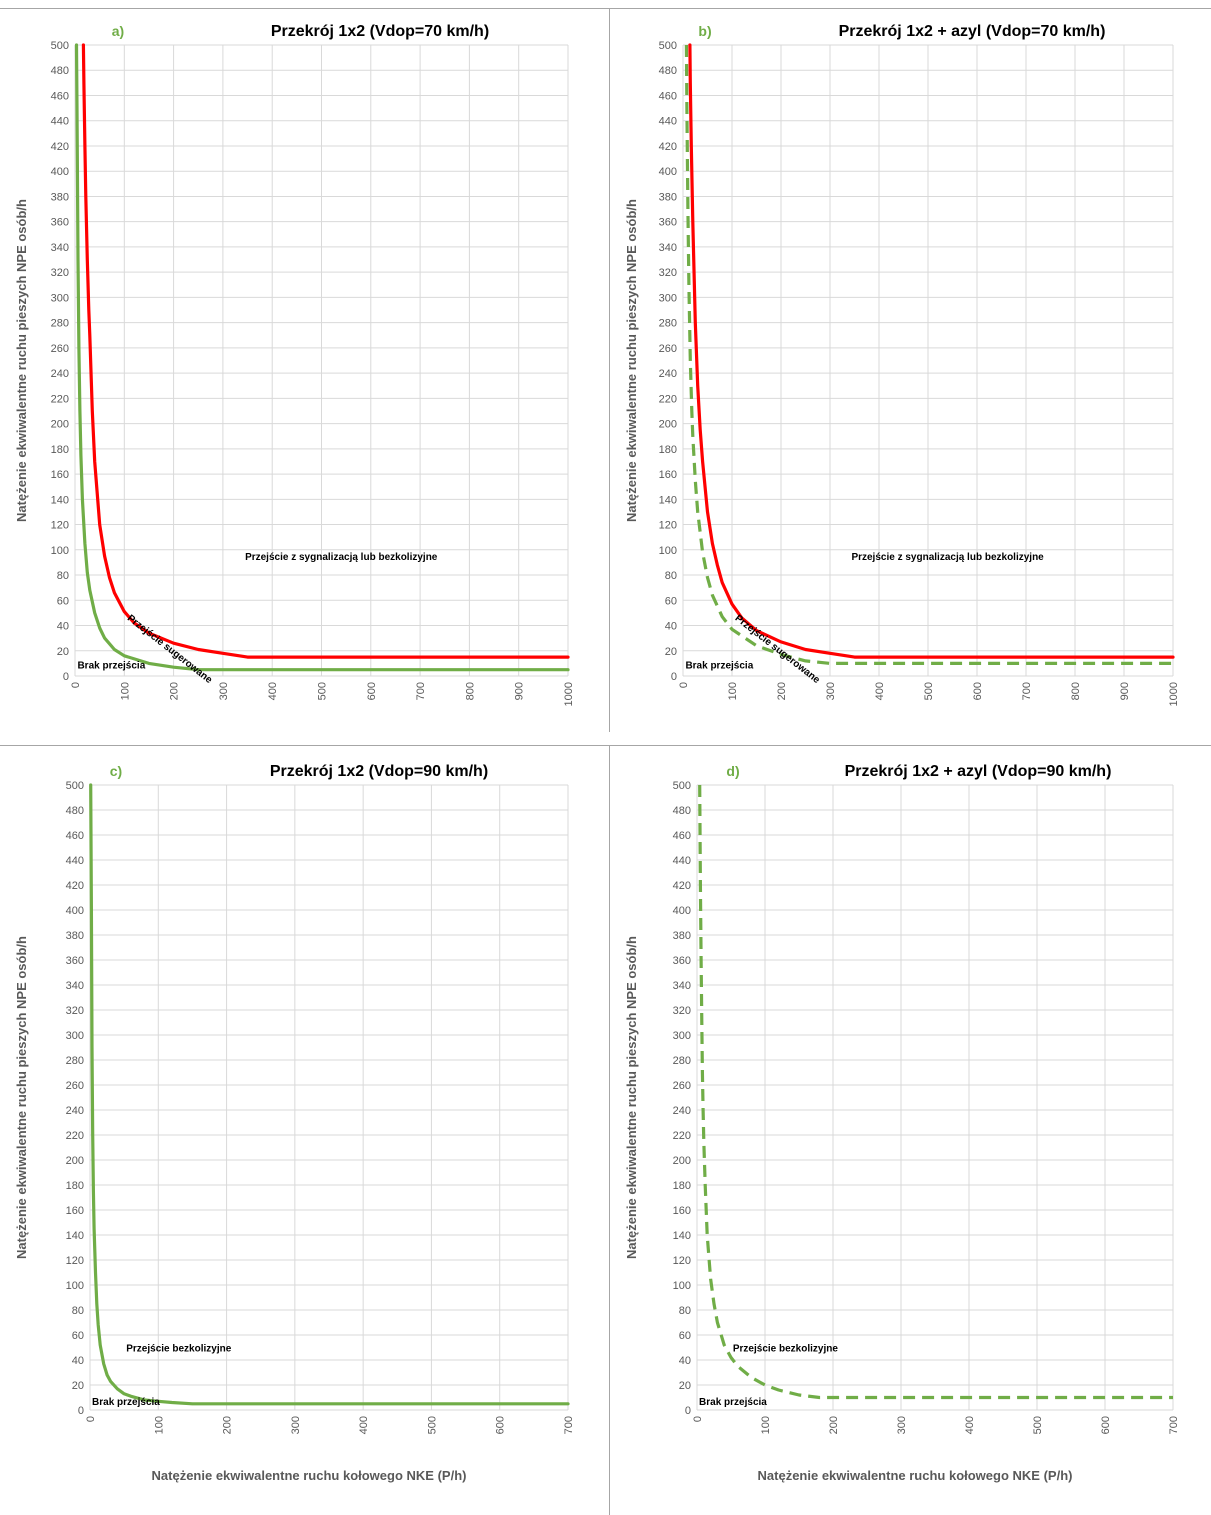  Describe the element at coordinates (978, 771) in the screenshot. I see `chart-title: Przekrój 1x2 + azyl (Vdop=90 km/h)` at that location.